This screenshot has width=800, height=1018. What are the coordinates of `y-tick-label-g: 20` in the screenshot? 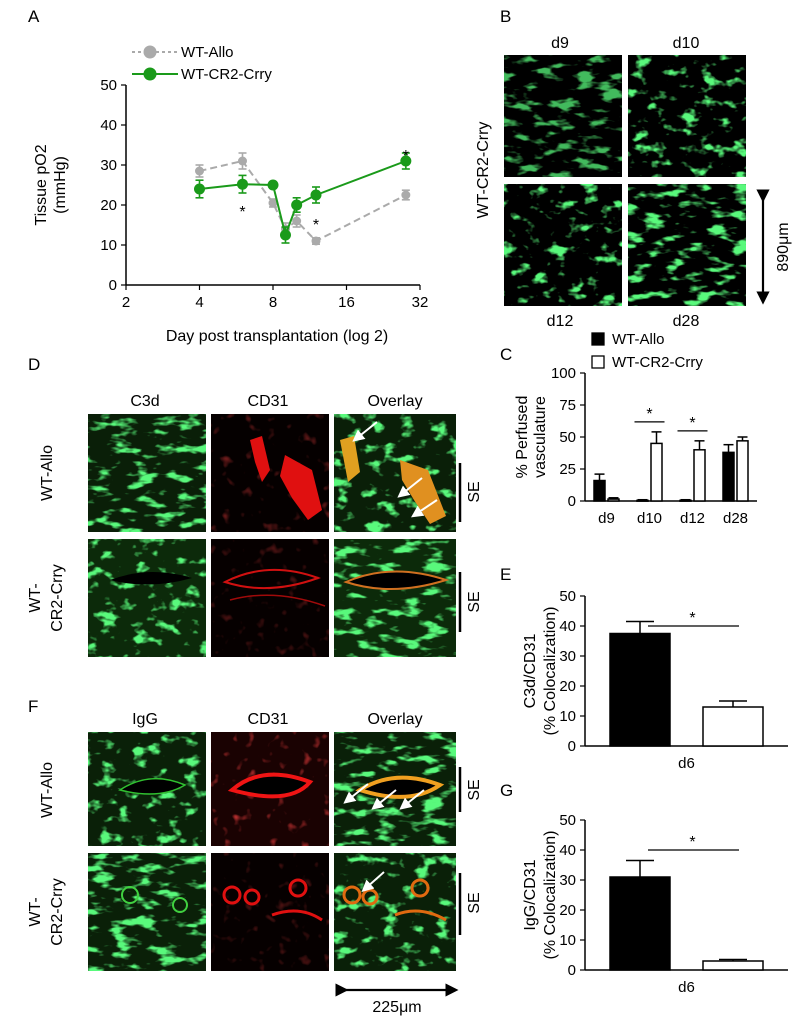 It's located at (567, 910).